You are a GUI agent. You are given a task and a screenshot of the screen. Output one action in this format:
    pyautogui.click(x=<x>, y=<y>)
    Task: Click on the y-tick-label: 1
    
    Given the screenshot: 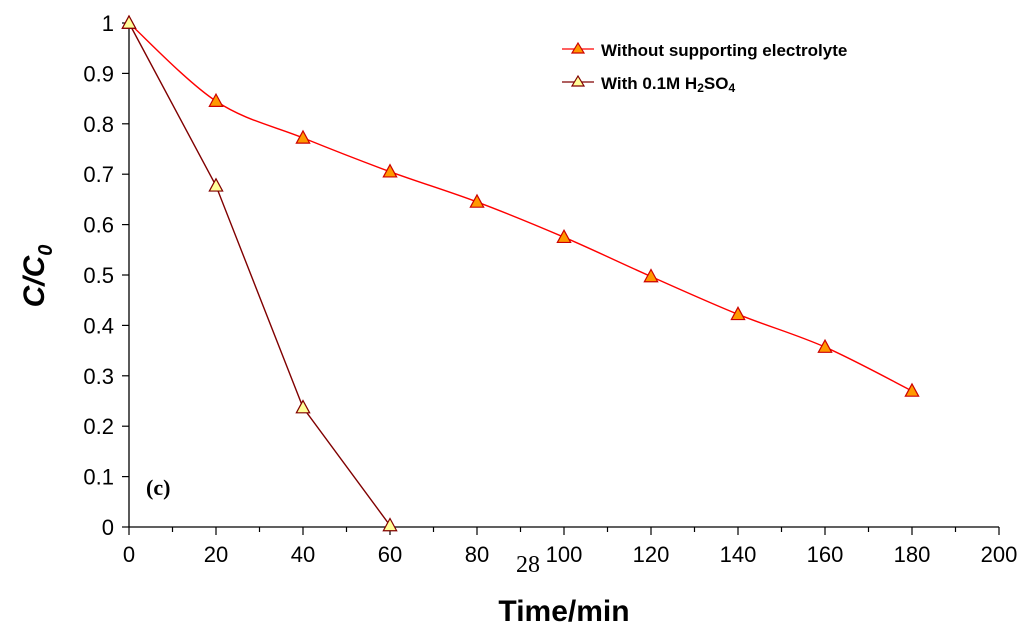 What is the action you would take?
    pyautogui.click(x=108, y=23)
    